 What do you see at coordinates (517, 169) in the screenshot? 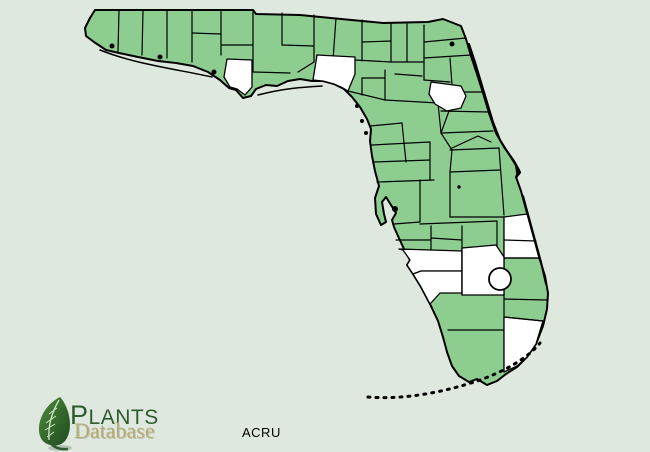
I see `cape-canaveral` at bounding box center [517, 169].